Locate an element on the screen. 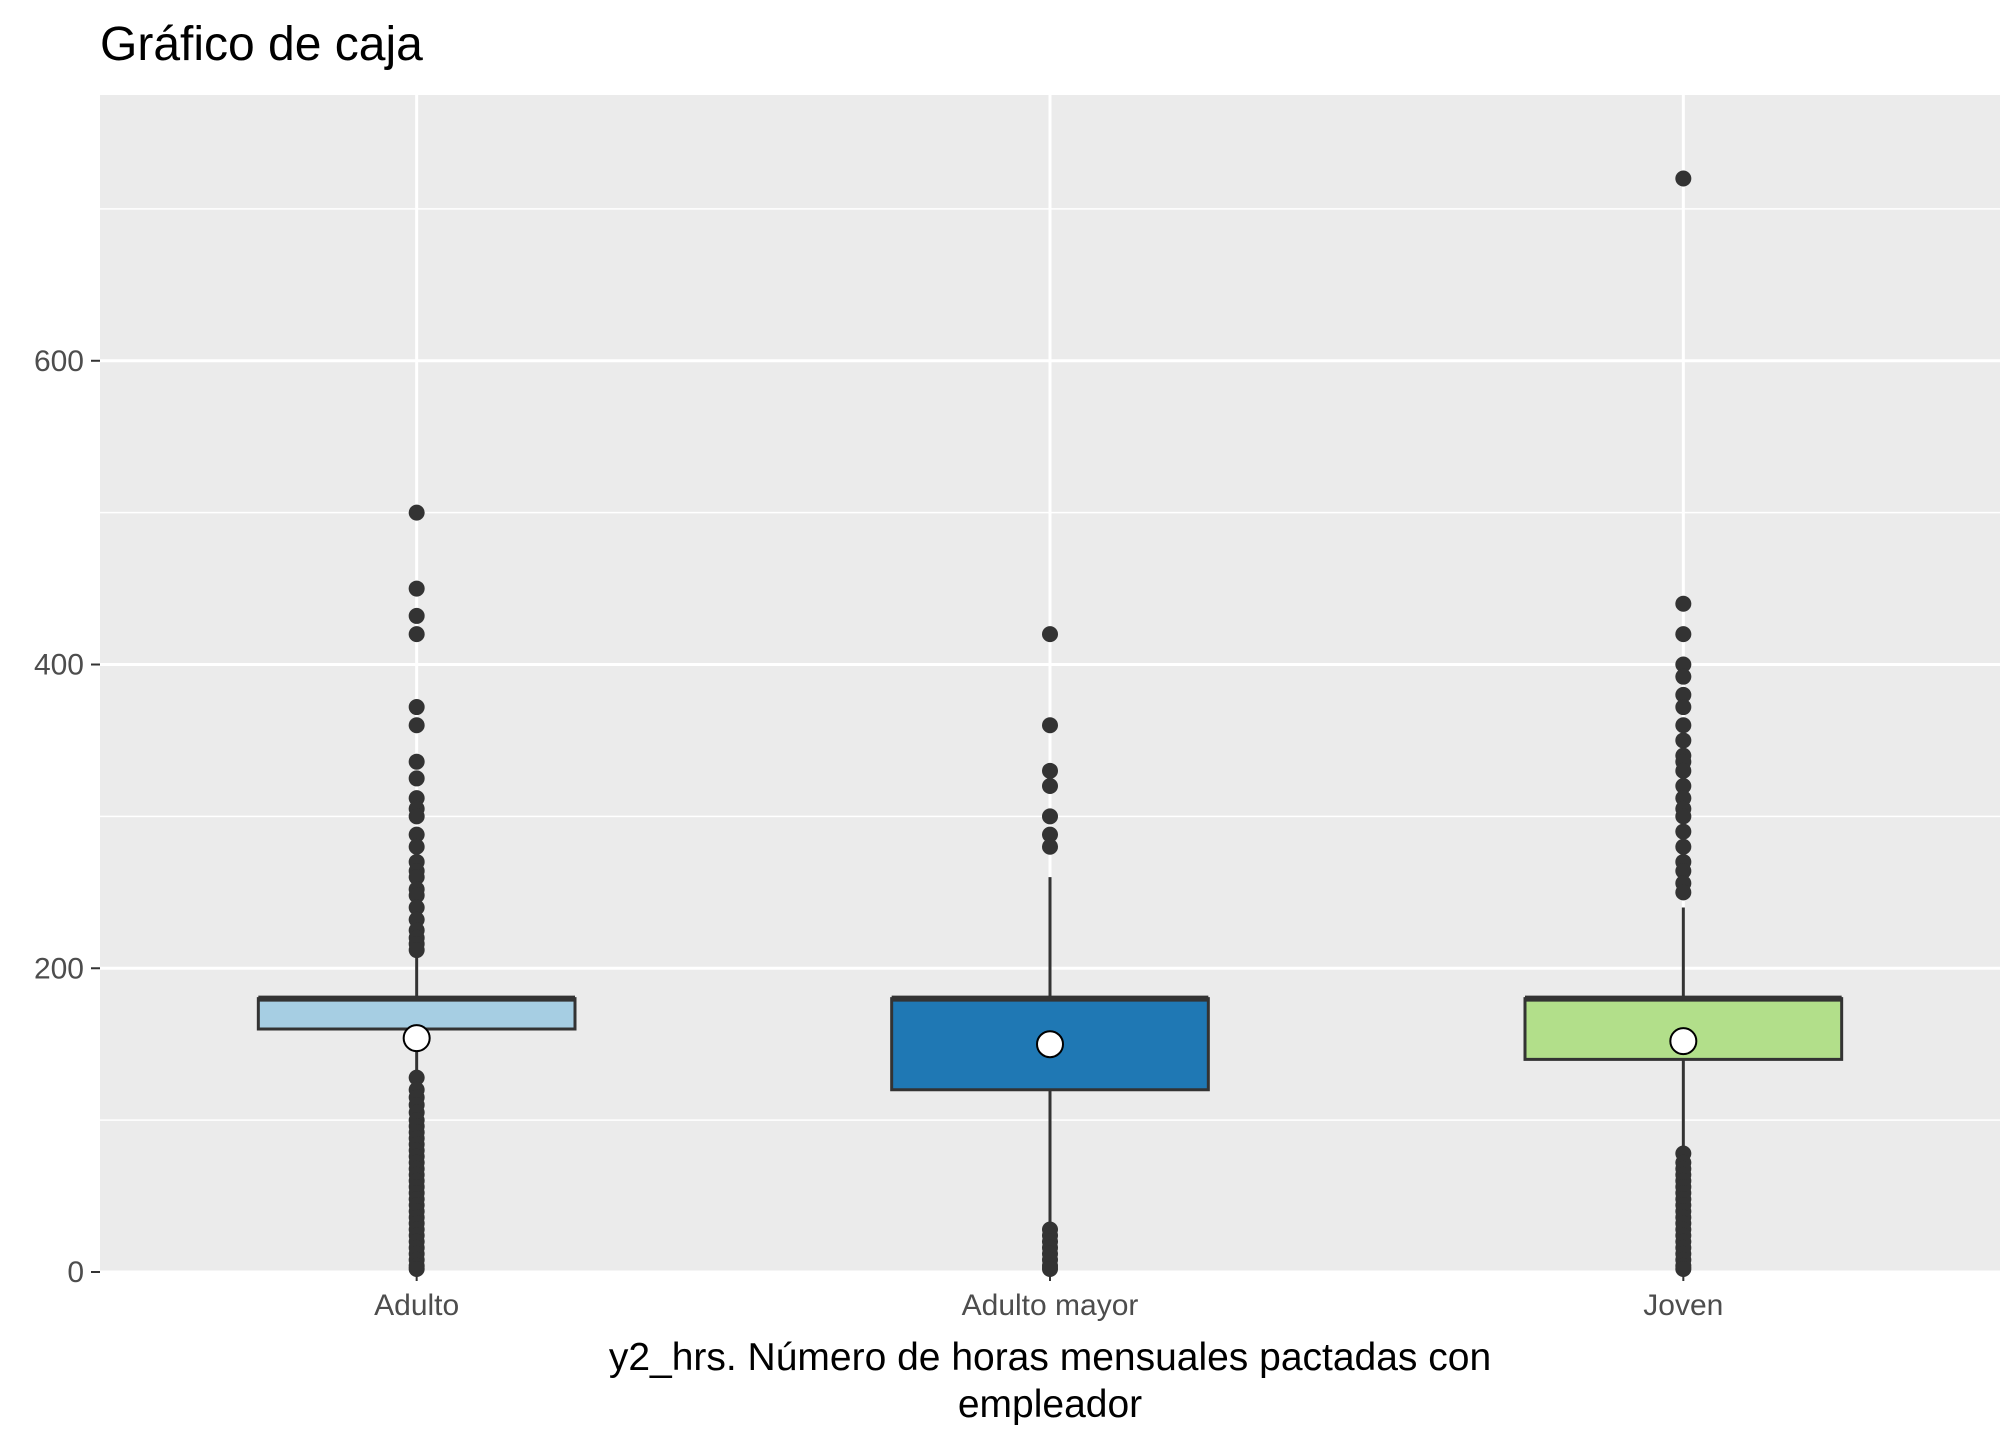 The height and width of the screenshot is (1440, 2016). y-tick-label: 400 is located at coordinates (59, 665).